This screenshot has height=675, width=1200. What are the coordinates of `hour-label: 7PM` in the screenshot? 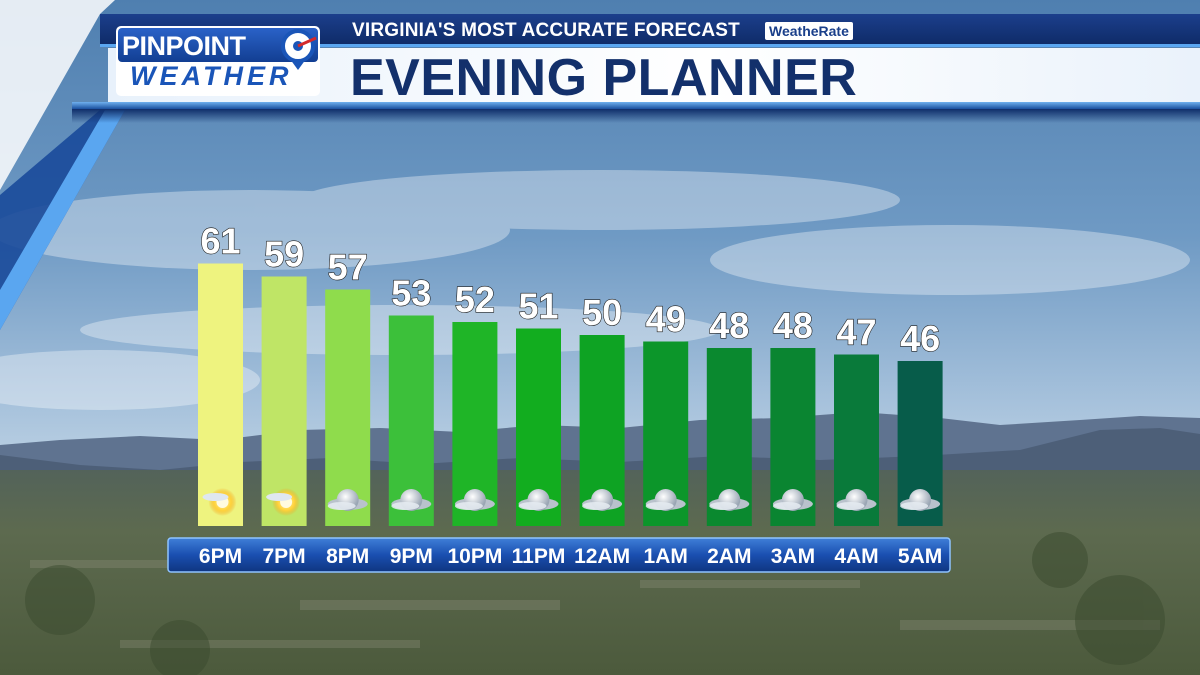 It's located at (284, 556).